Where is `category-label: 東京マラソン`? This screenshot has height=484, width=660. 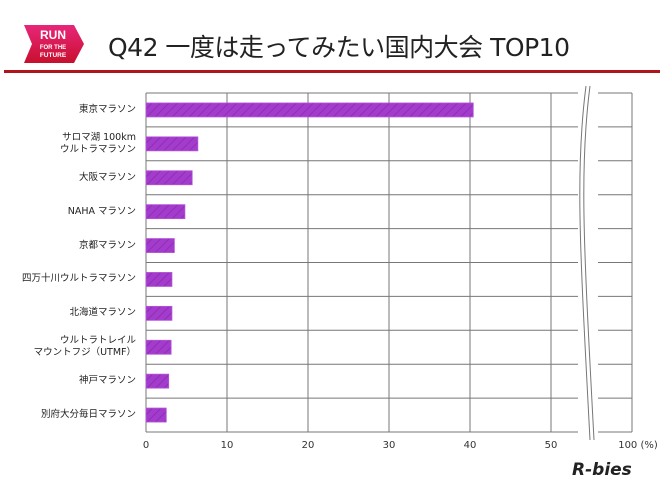
category-label: 東京マラソン is located at coordinates (107, 109).